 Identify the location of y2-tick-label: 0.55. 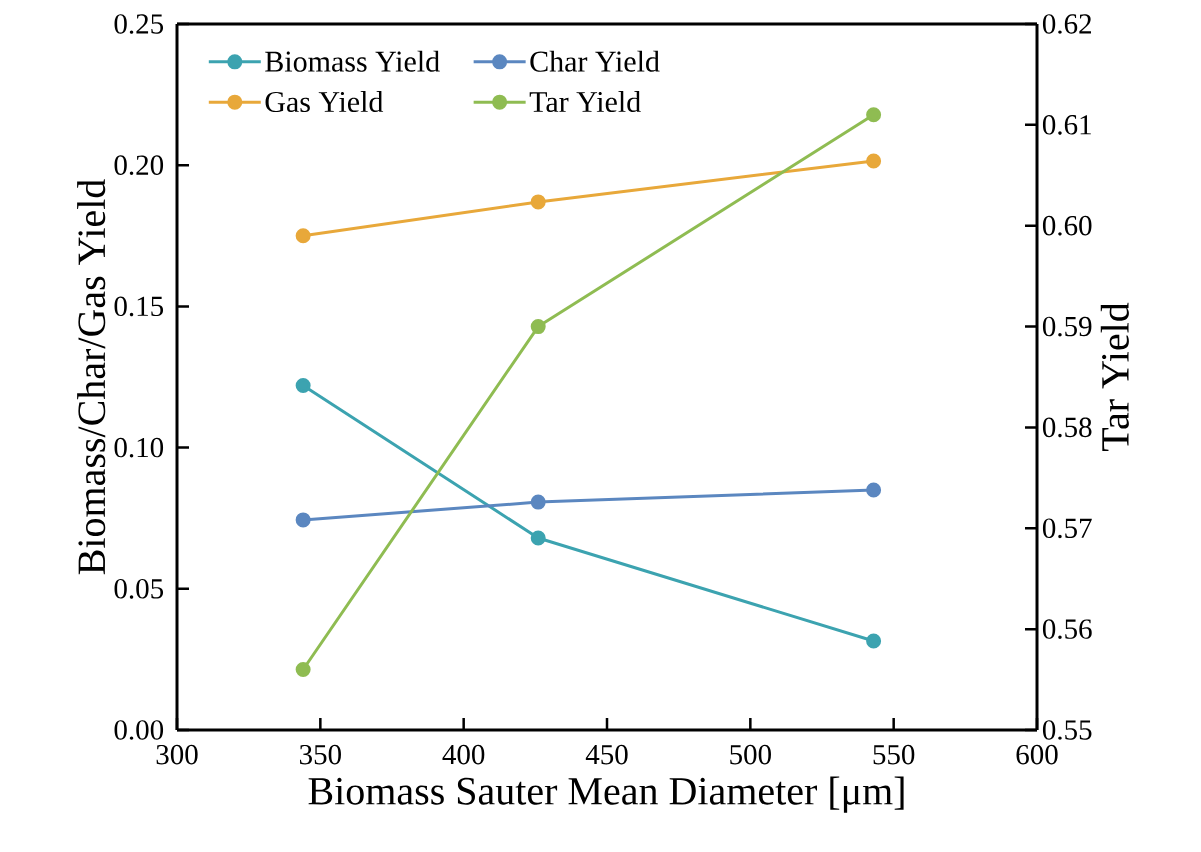
(1067, 730).